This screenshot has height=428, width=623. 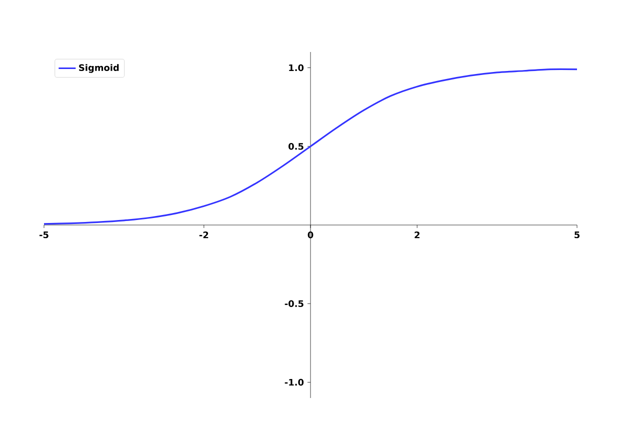 What do you see at coordinates (417, 235) in the screenshot?
I see `x-tick-label: 2` at bounding box center [417, 235].